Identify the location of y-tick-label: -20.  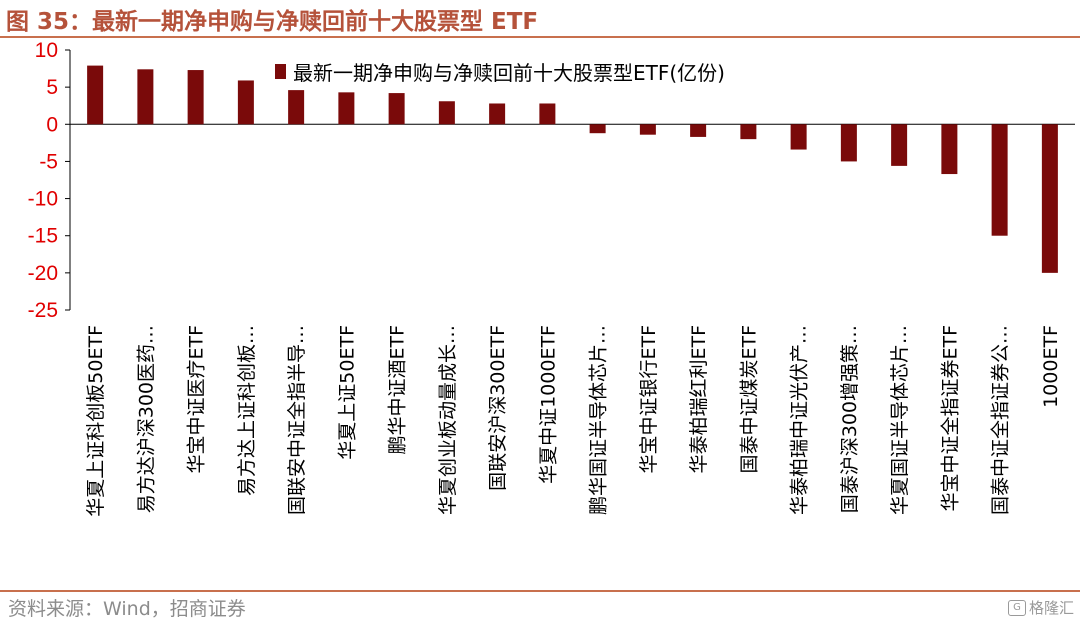
(43, 273).